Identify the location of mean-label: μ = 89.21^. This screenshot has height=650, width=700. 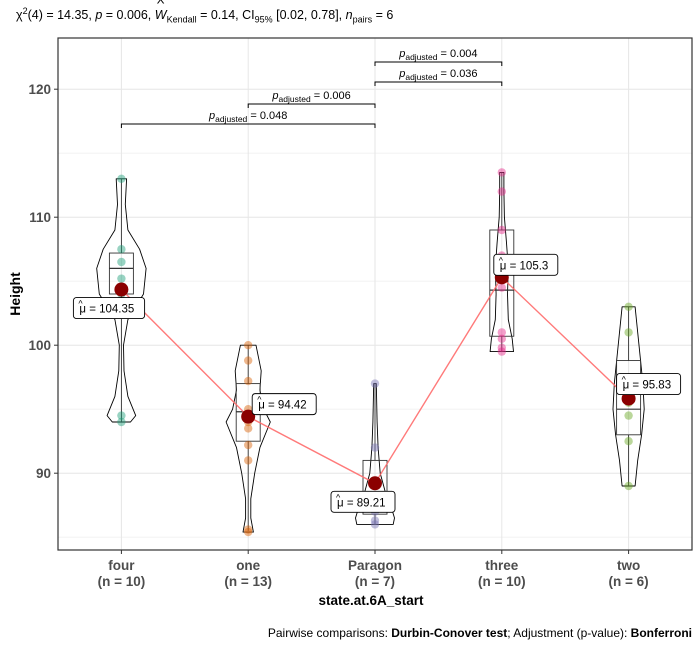
(363, 501).